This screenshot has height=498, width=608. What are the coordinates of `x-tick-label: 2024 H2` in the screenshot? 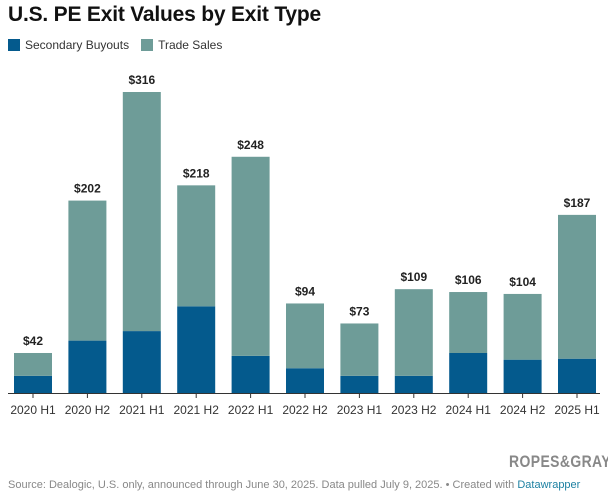 It's located at (523, 410).